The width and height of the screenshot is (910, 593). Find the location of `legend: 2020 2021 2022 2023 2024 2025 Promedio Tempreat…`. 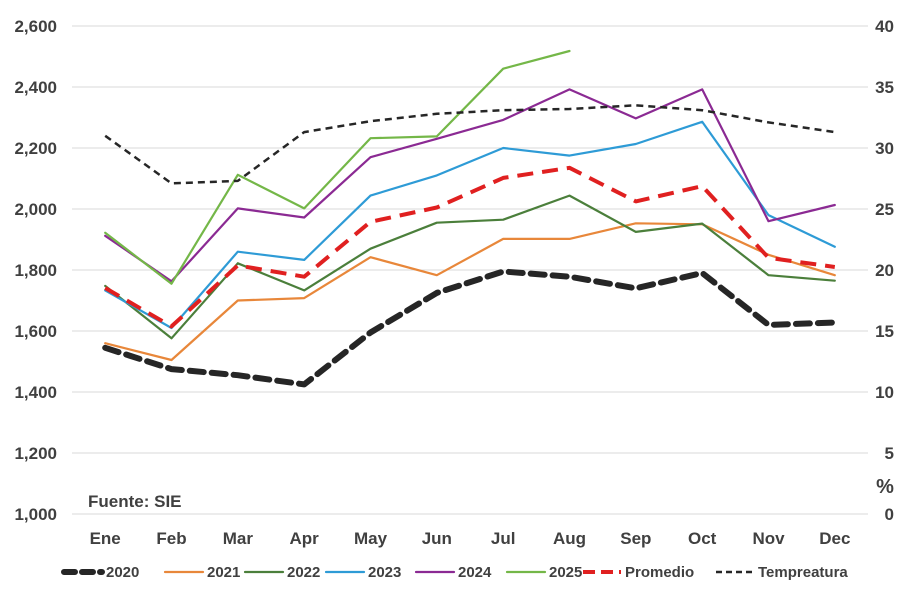

legend: 2020 2021 2022 2023 2024 2025 Promedio Tempreat… is located at coordinates (454, 572).